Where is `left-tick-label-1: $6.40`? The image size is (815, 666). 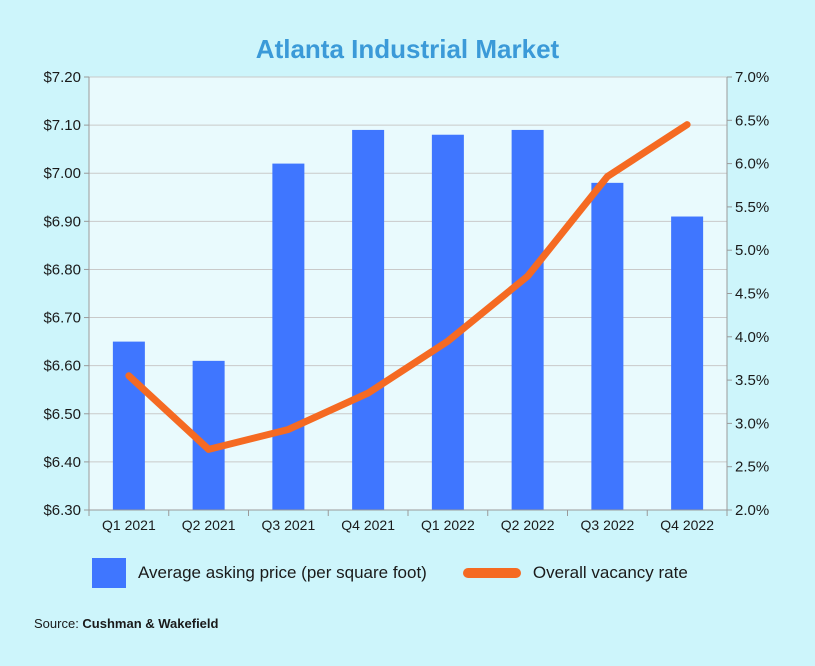
left-tick-label-1: $6.40 is located at coordinates (62, 462).